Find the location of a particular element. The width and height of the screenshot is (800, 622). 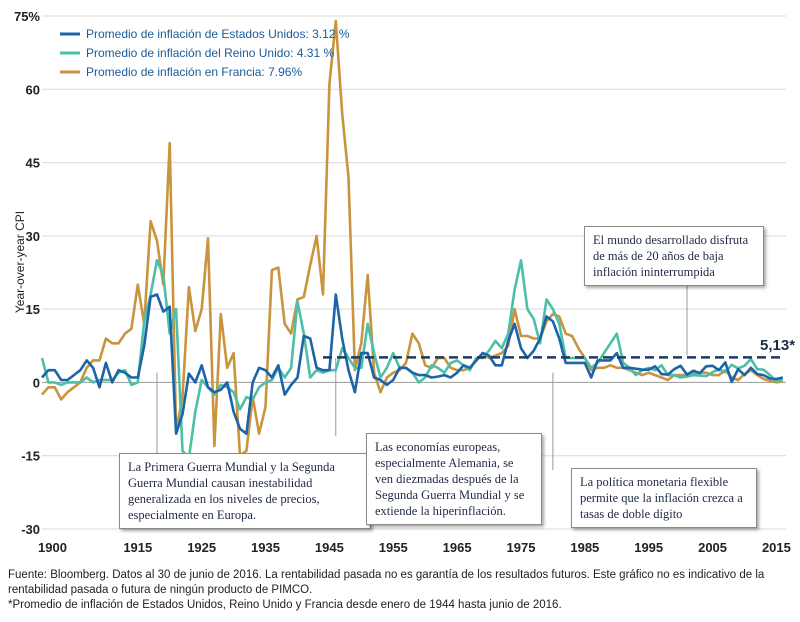

y-axis-ticks: 75% 60 45 30 15 0 -15 -30 is located at coordinates (27, 273).